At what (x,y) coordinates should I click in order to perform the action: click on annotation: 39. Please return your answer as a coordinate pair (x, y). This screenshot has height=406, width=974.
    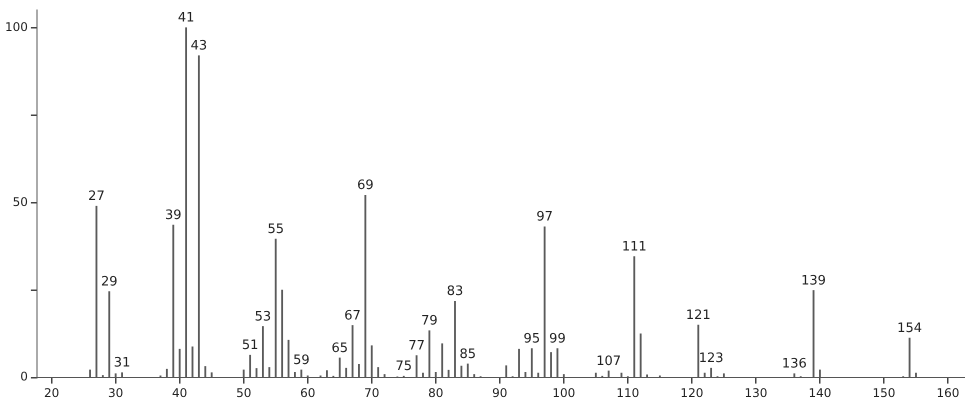
    Looking at the image, I should click on (173, 215).